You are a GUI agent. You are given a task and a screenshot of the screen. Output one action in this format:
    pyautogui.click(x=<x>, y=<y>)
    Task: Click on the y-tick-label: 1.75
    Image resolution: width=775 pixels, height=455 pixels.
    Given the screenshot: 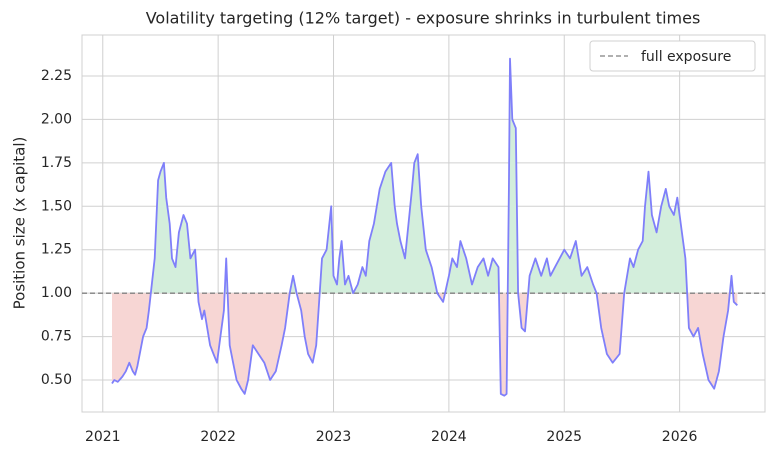 What is the action you would take?
    pyautogui.click(x=56, y=163)
    